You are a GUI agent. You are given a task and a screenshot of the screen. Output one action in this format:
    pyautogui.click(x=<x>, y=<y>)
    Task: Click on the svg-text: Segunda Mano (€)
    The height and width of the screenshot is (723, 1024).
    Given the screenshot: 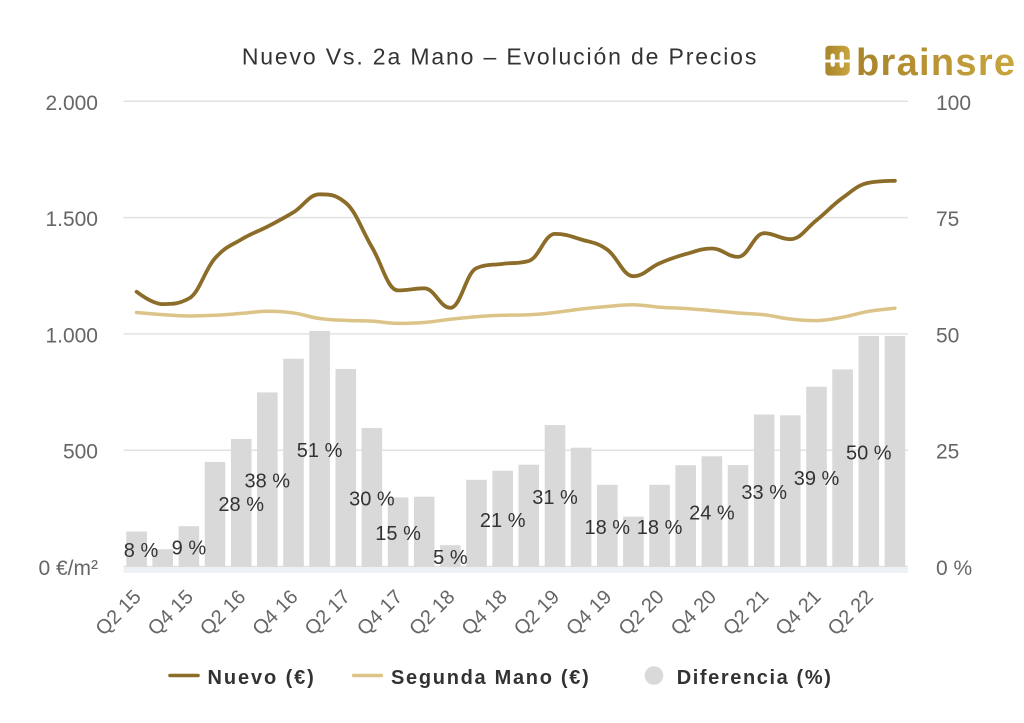 What is the action you would take?
    pyautogui.click(x=490, y=678)
    